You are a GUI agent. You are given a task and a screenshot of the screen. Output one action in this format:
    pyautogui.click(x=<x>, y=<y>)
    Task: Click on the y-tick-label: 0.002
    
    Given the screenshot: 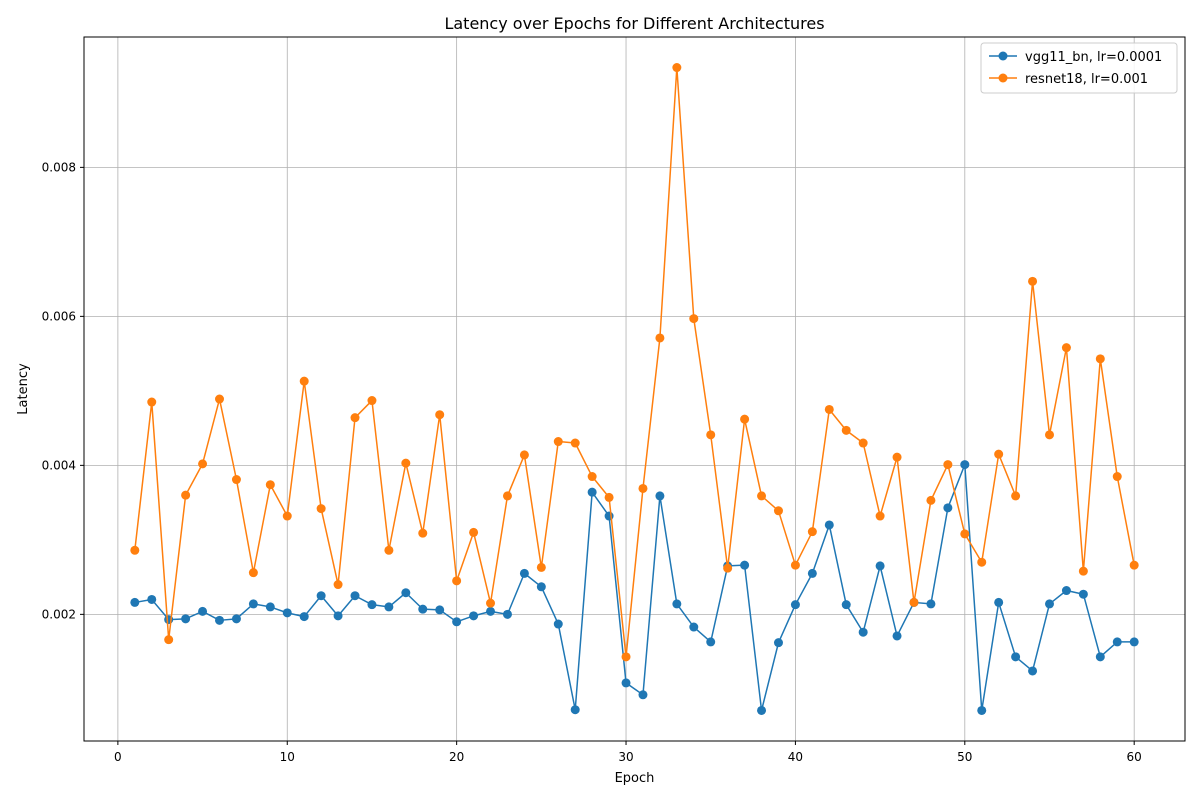 What is the action you would take?
    pyautogui.click(x=59, y=614)
    